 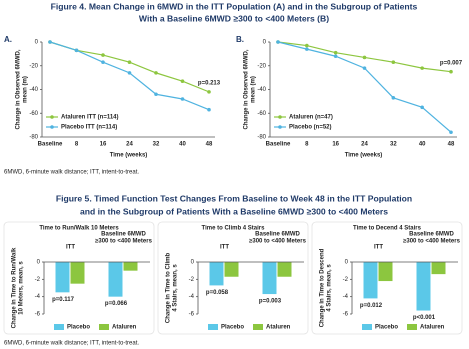 I want to click on y-axis-label: Change in Time to Descend, so click(x=323, y=287).